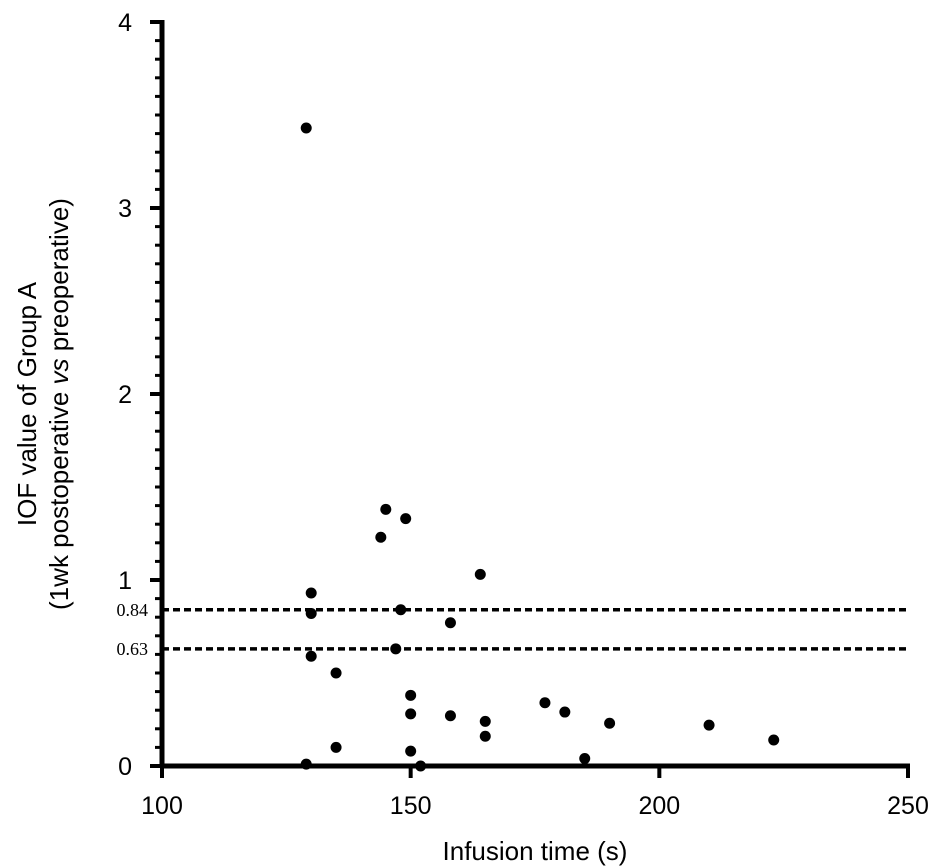  Describe the element at coordinates (908, 806) in the screenshot. I see `x-tick-label: 250` at that location.